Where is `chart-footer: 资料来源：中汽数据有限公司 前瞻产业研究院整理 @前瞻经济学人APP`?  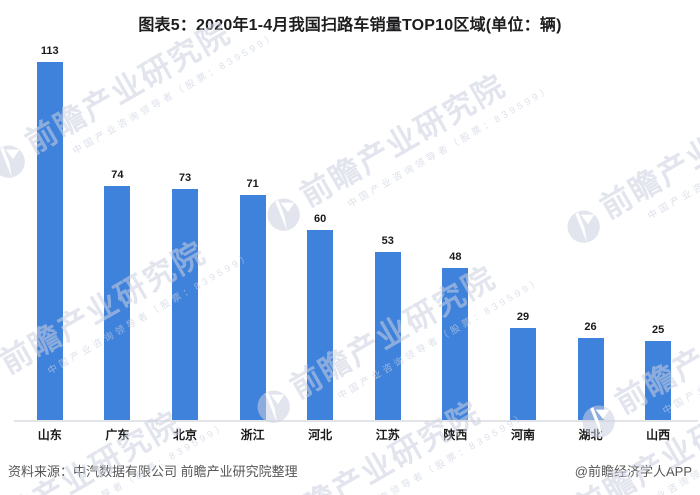
chart-footer: 资料来源：中汽数据有限公司 前瞻产业研究院整理 @前瞻经济学人APP is located at coordinates (350, 470).